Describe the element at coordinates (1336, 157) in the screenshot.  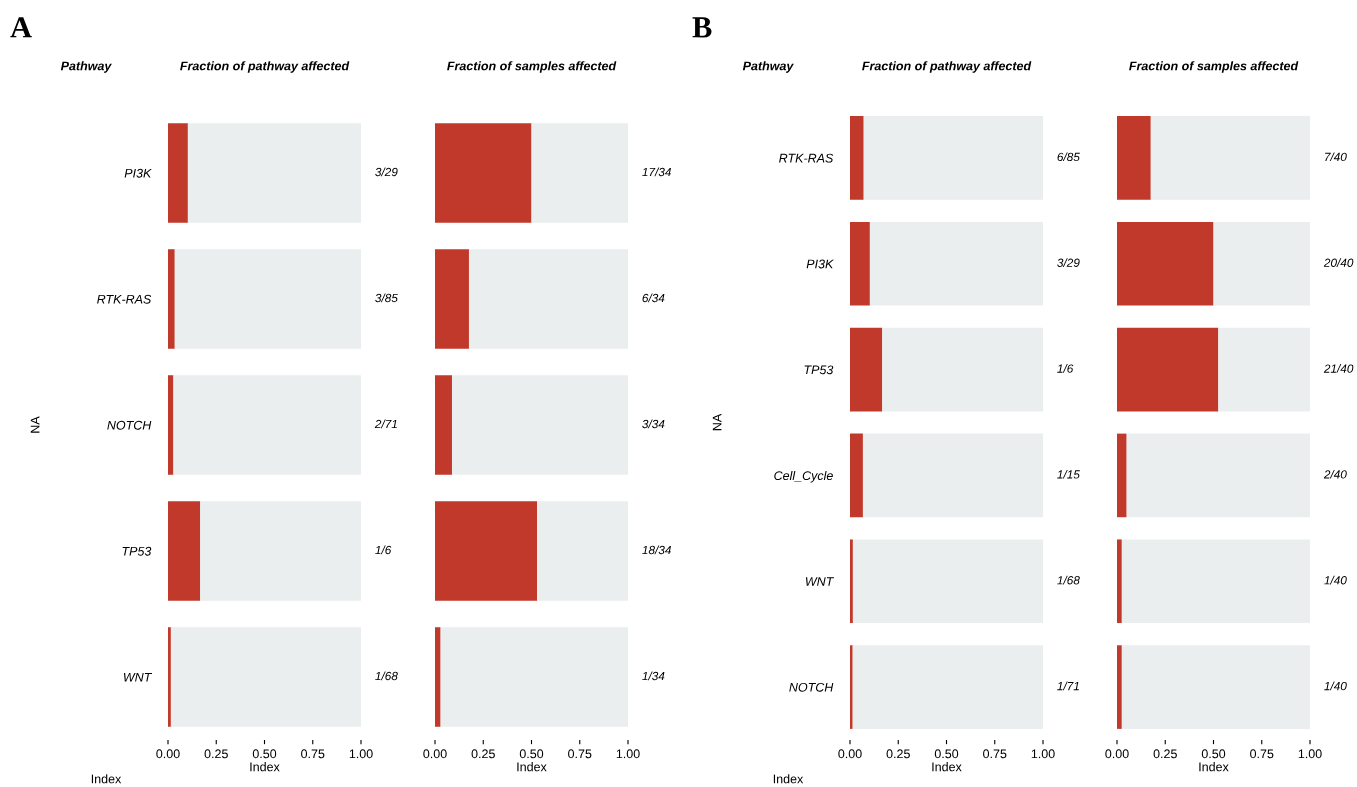
I see `text: 7/40` at that location.